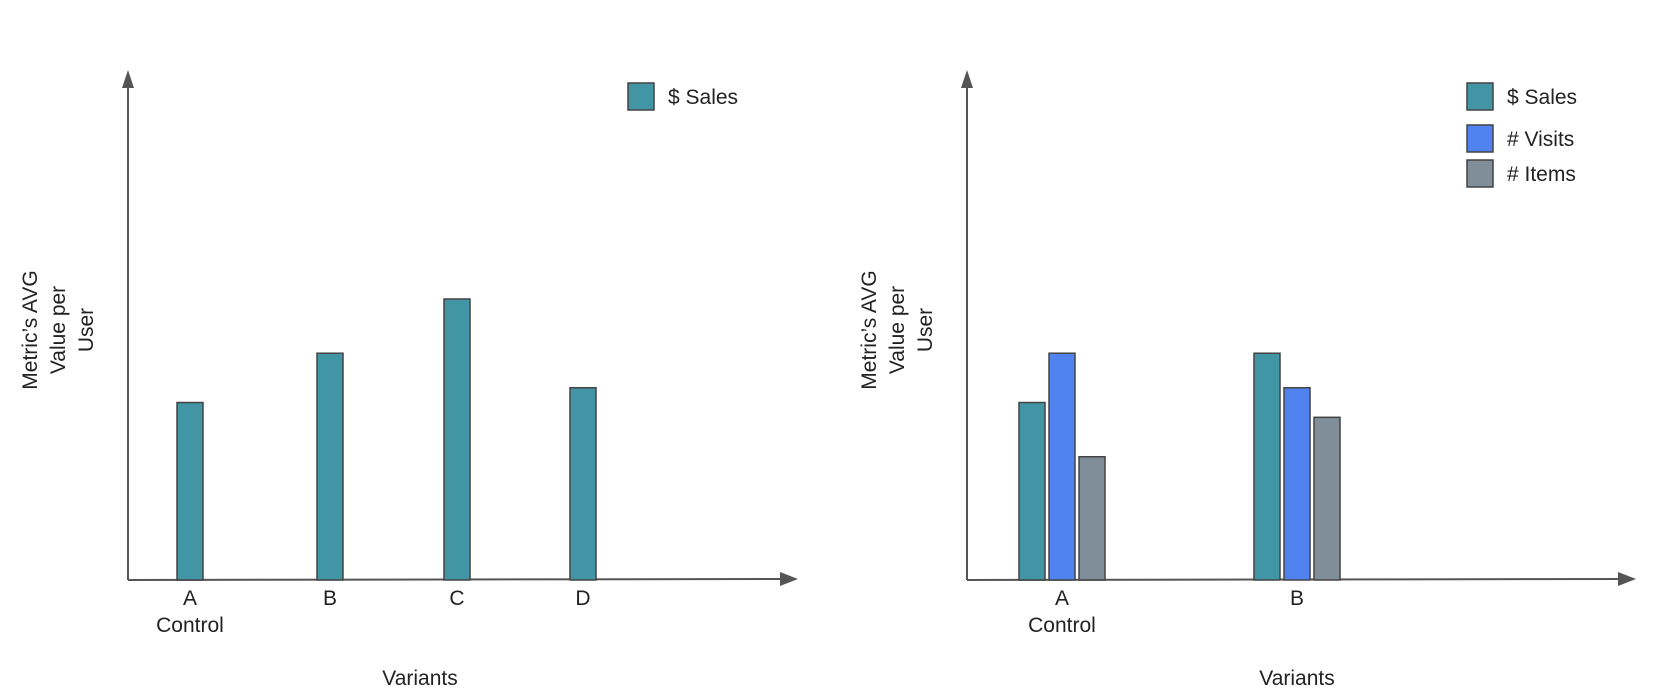 This screenshot has height=700, width=1664. Describe the element at coordinates (1327, 498) in the screenshot. I see `bar-b-items` at that location.